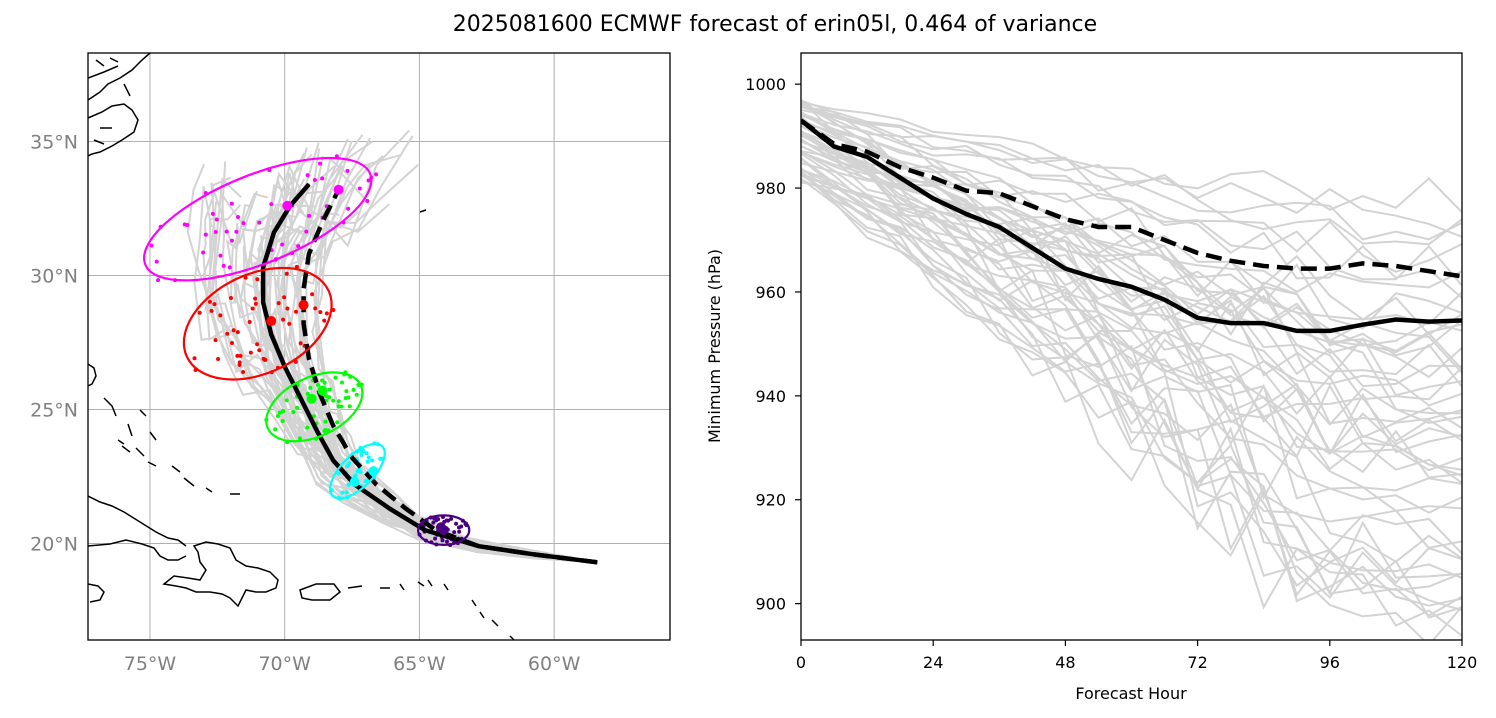 Image resolution: width=1496 pixels, height=718 pixels. What do you see at coordinates (1197, 662) in the screenshot?
I see `x-tick-label: 72` at bounding box center [1197, 662].